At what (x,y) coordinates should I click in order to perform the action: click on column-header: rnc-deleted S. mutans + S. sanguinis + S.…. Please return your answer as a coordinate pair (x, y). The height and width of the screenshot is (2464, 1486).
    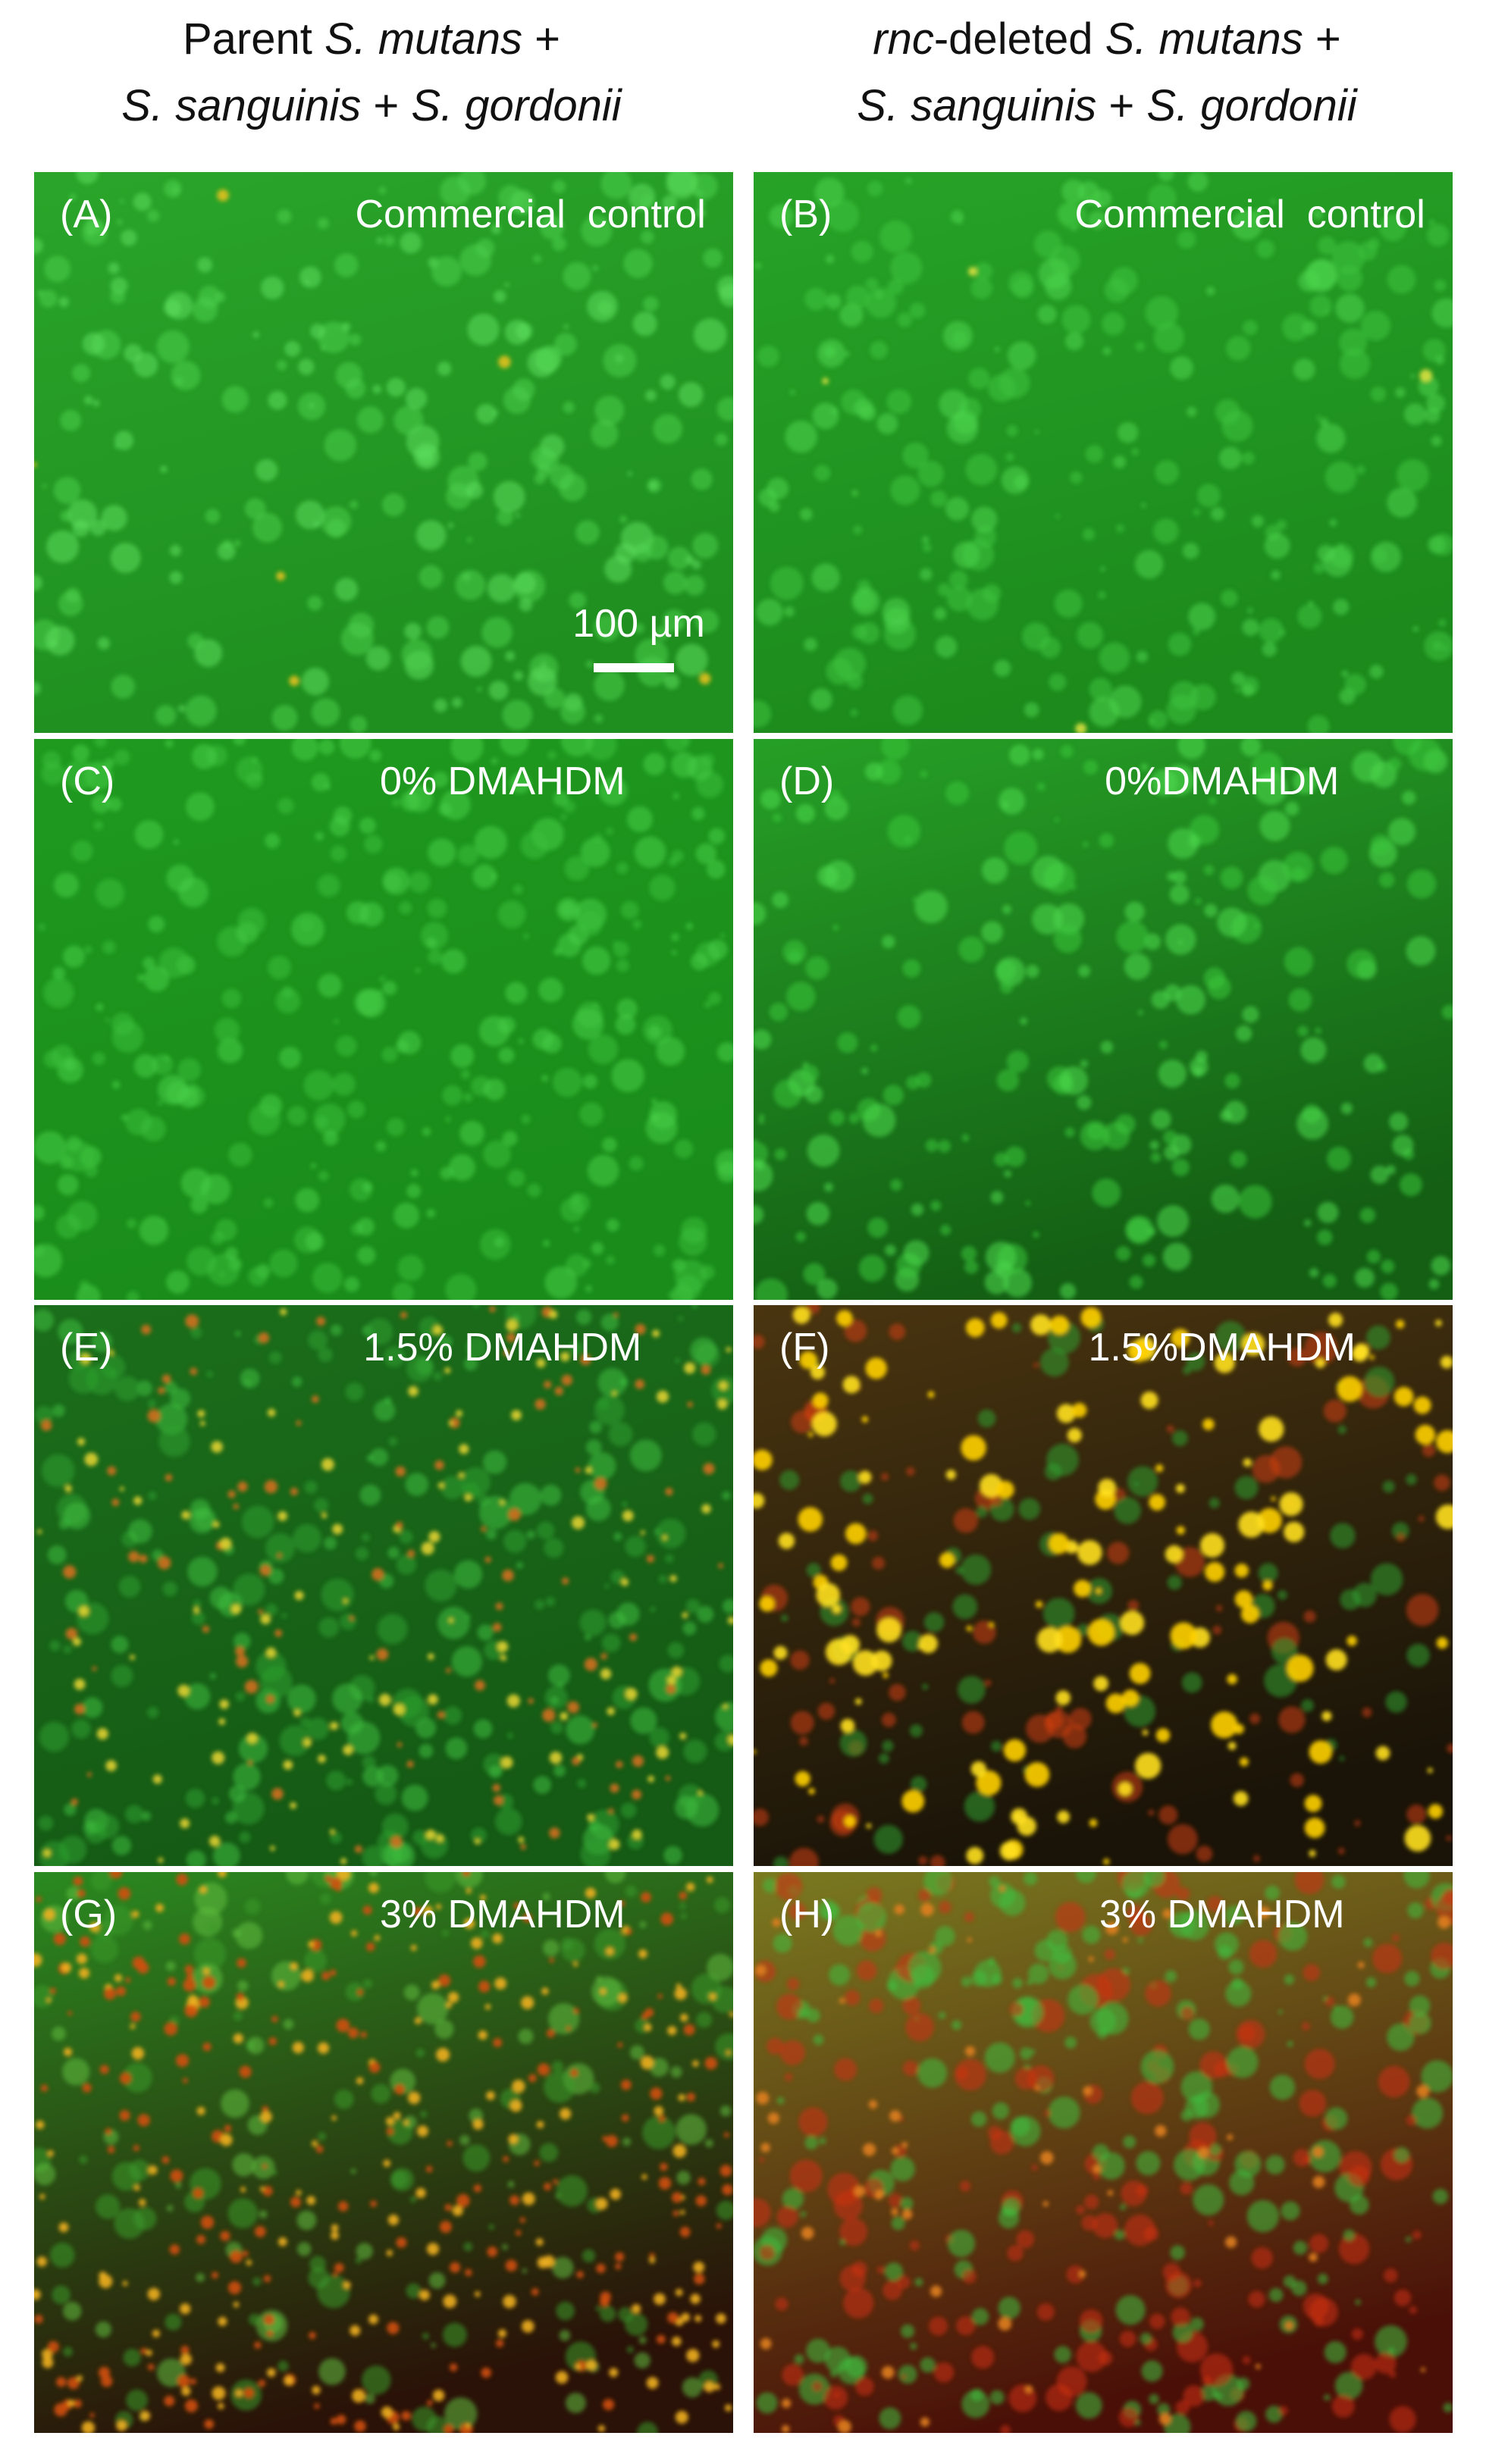
    Looking at the image, I should click on (1107, 72).